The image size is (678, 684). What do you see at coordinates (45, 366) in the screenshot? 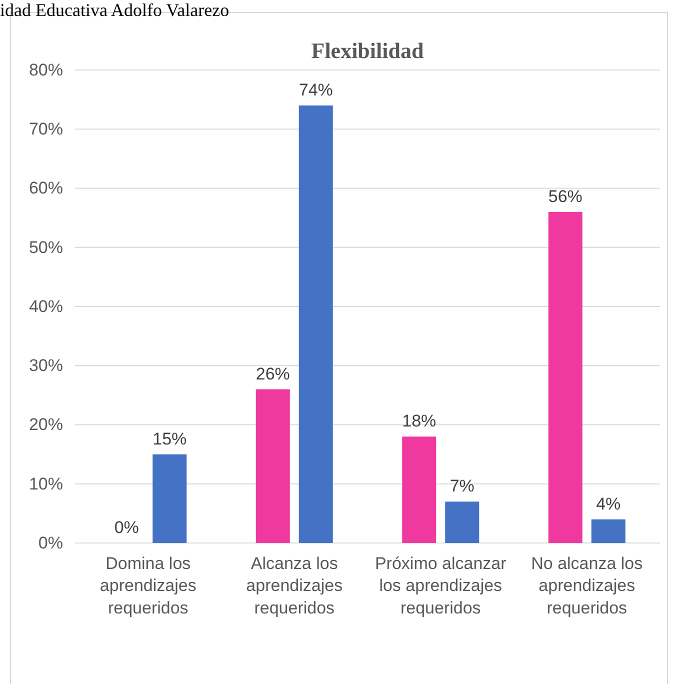
I see `y-tick-label: 30%` at bounding box center [45, 366].